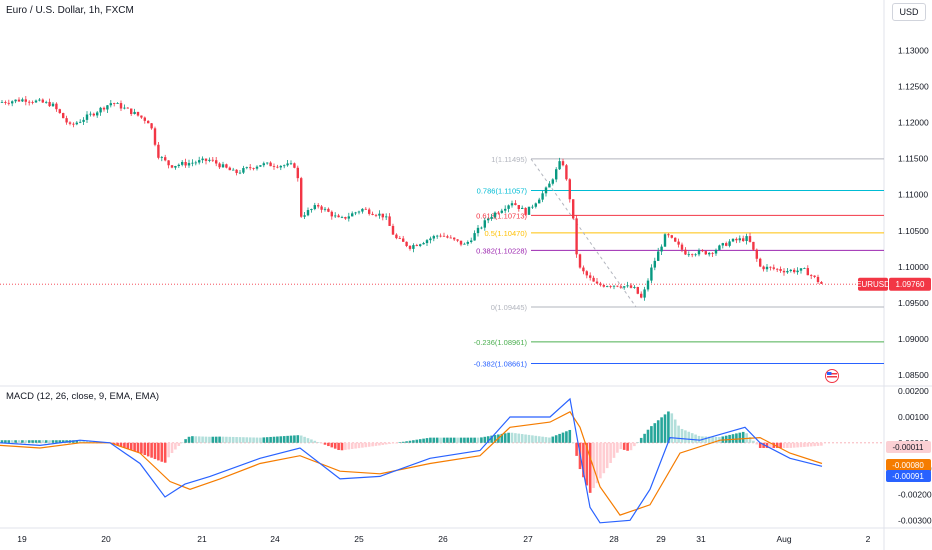 This screenshot has width=932, height=550. What do you see at coordinates (509, 159) in the screenshot?
I see `fib-level-label: 1(1.11495)` at bounding box center [509, 159].